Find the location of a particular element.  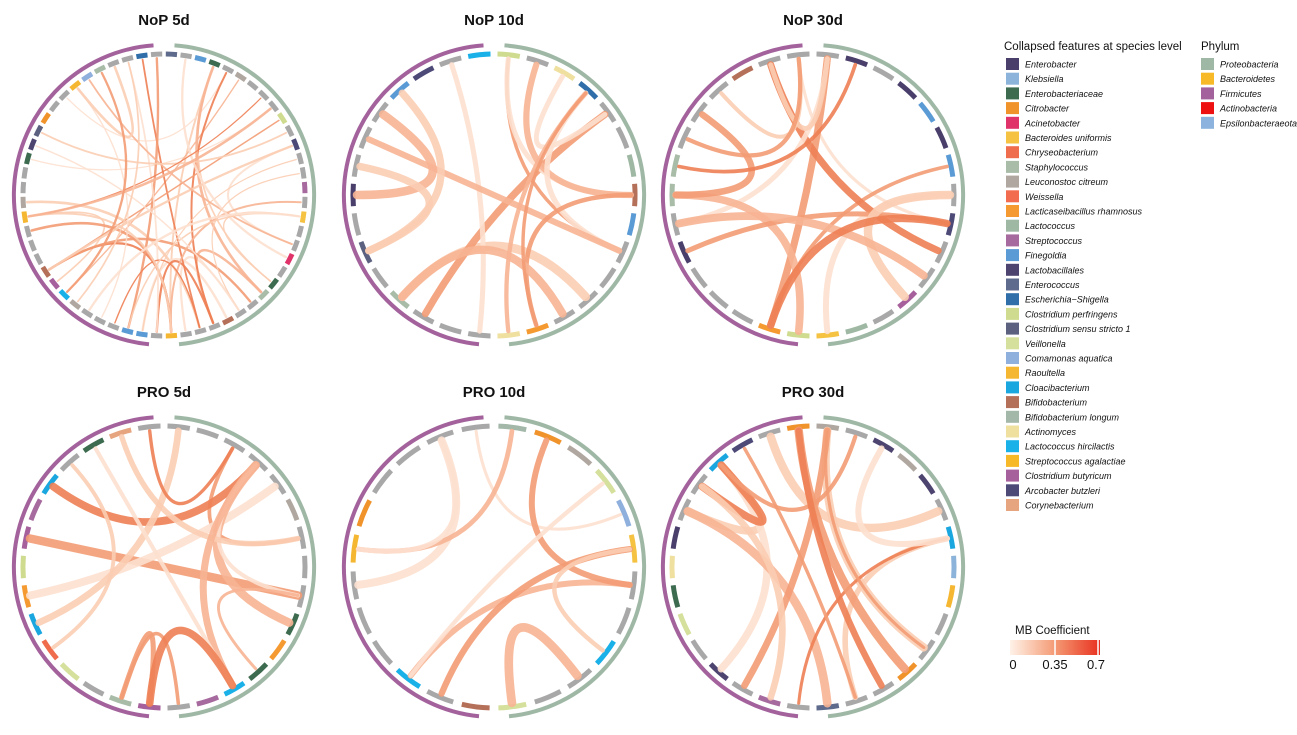

chord-panel: PRO 5d is located at coordinates (164, 551).